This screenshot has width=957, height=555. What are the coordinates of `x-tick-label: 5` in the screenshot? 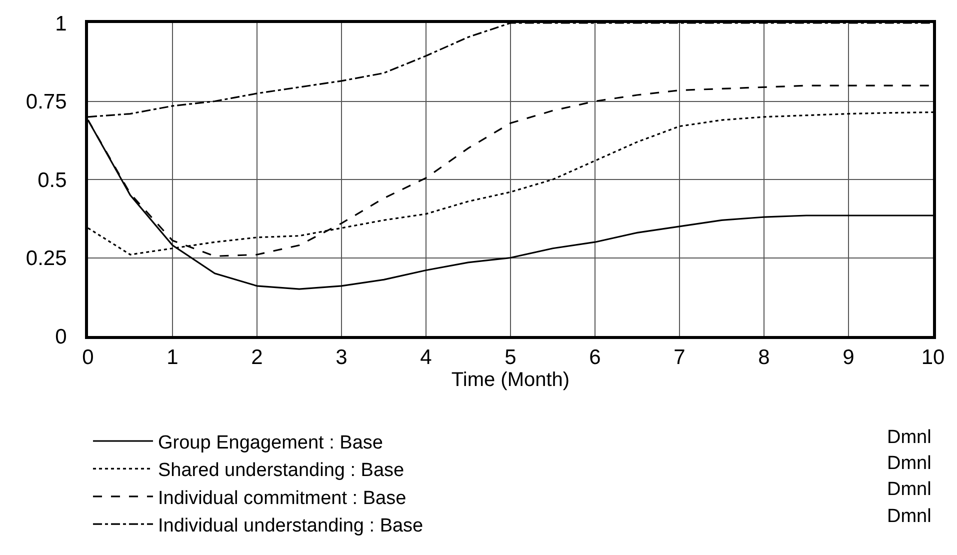 It's located at (510, 358).